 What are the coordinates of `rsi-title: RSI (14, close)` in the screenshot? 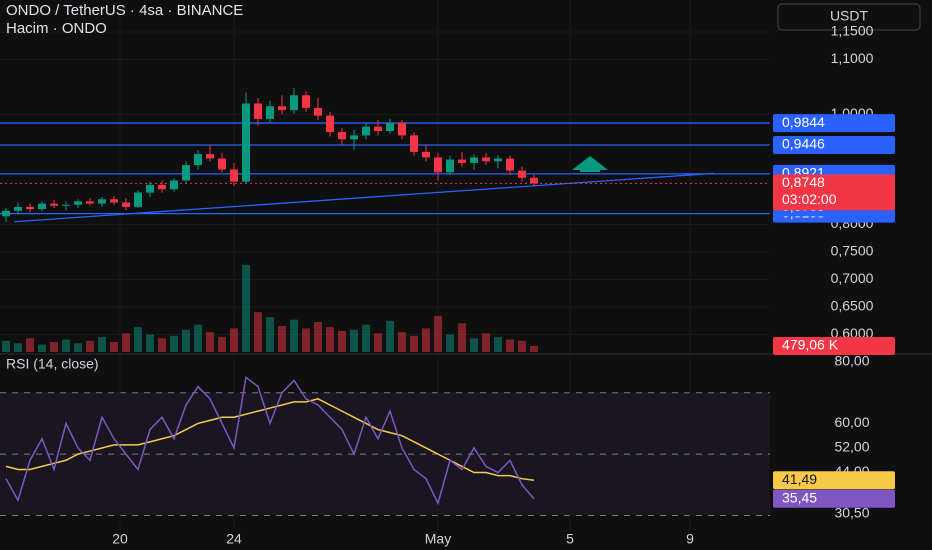 It's located at (52, 364).